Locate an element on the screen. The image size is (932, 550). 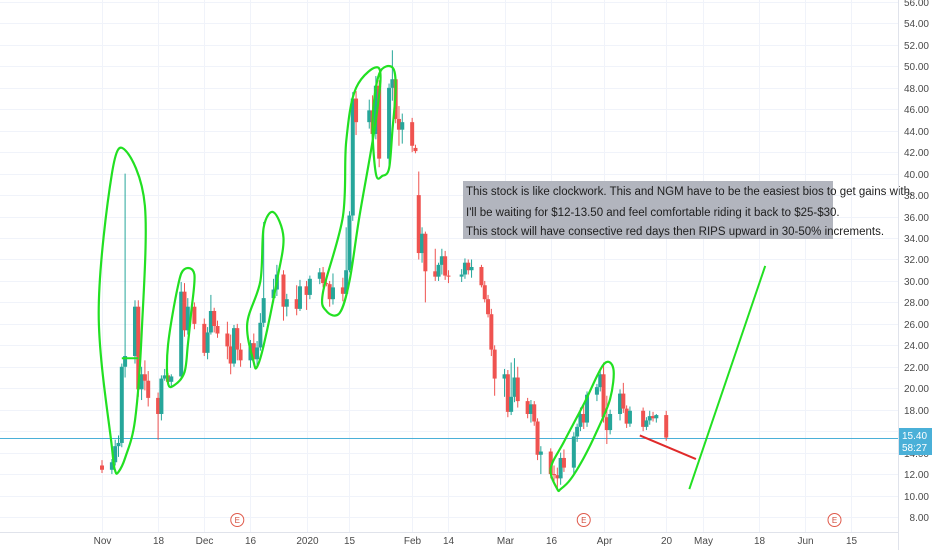
price-axis-tick-label: 42.00 is located at coordinates (916, 153).